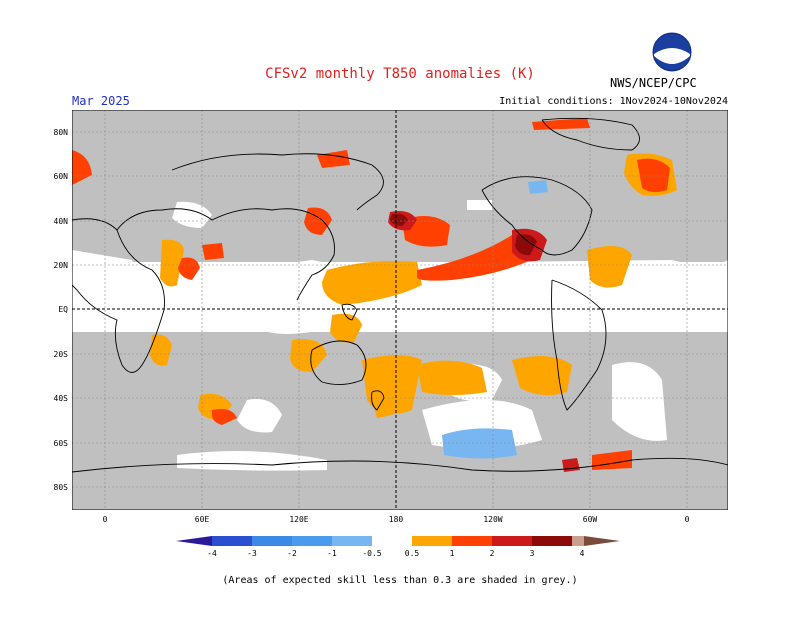 The height and width of the screenshot is (618, 800). Describe the element at coordinates (371, 553) in the screenshot. I see `colorbar-label: -0.5` at that location.